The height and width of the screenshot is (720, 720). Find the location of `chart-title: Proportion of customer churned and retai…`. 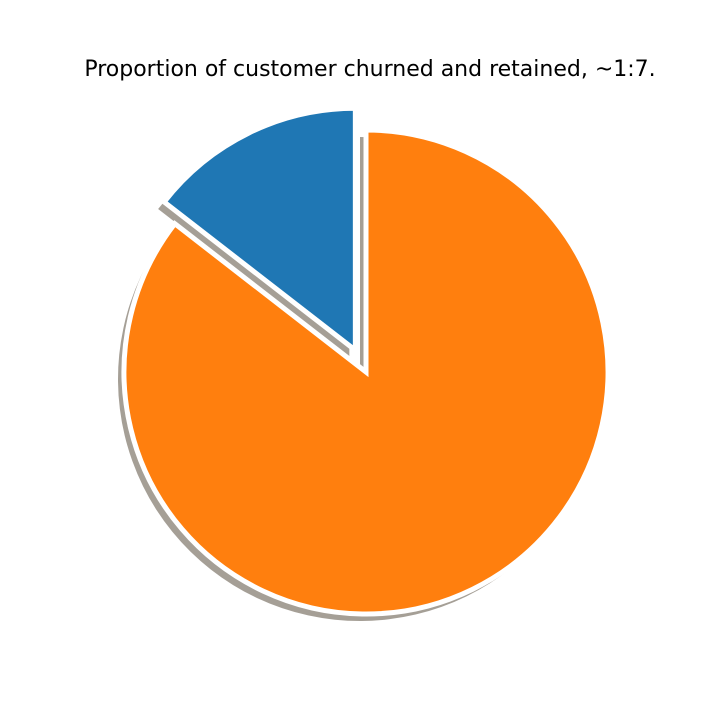

chart-title: Proportion of customer churned and retai… is located at coordinates (370, 69).